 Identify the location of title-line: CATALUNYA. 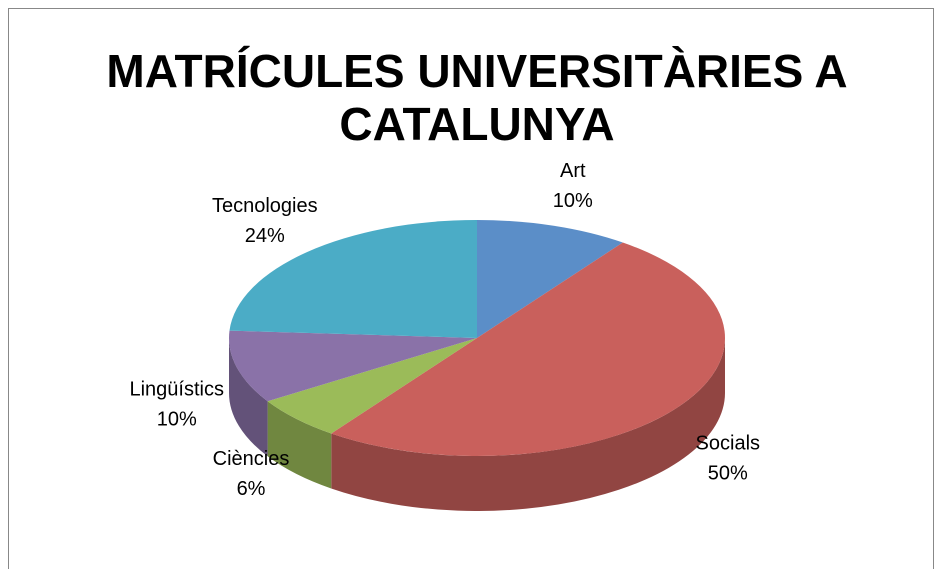
(476, 124).